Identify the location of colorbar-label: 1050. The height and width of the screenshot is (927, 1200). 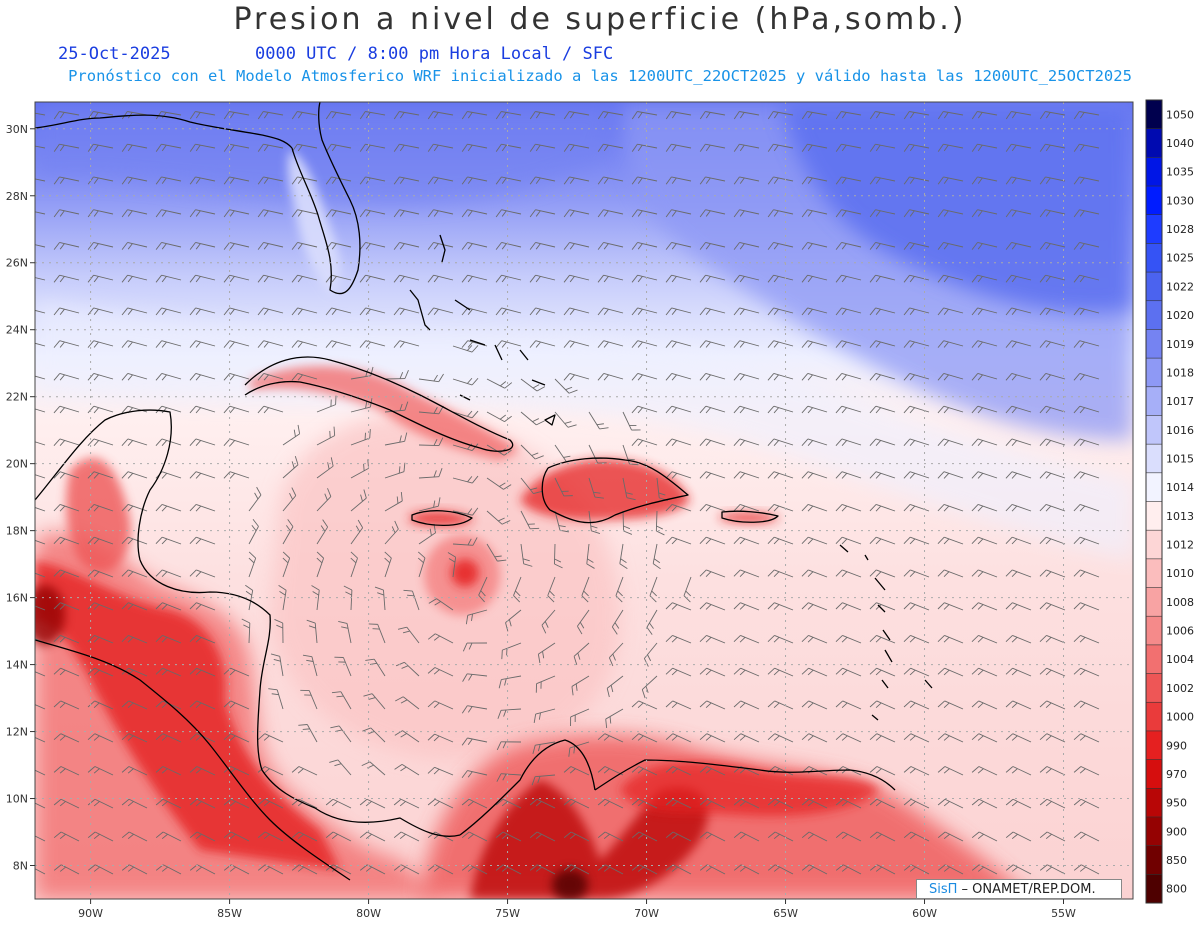
(1180, 114).